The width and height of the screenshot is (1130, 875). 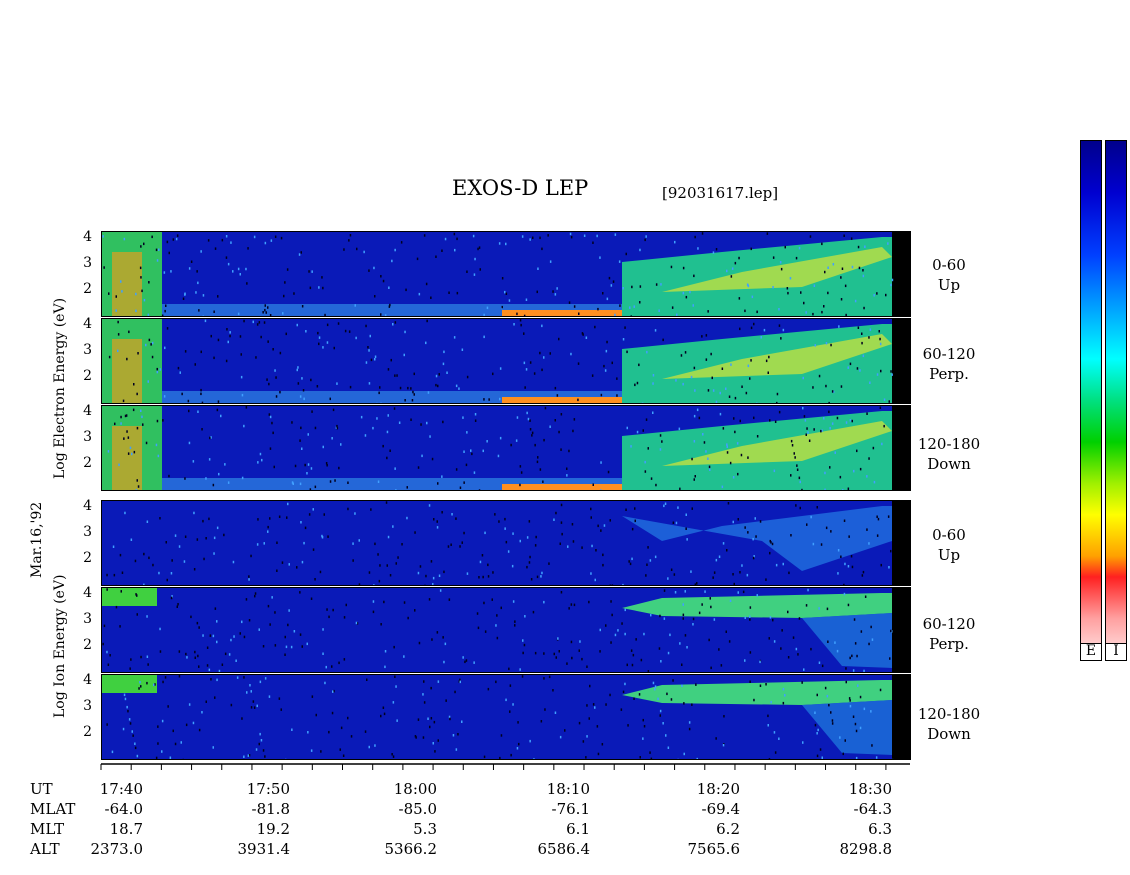 What do you see at coordinates (949, 634) in the screenshot?
I see `pitch-angle-label: 60-120 Perp.` at bounding box center [949, 634].